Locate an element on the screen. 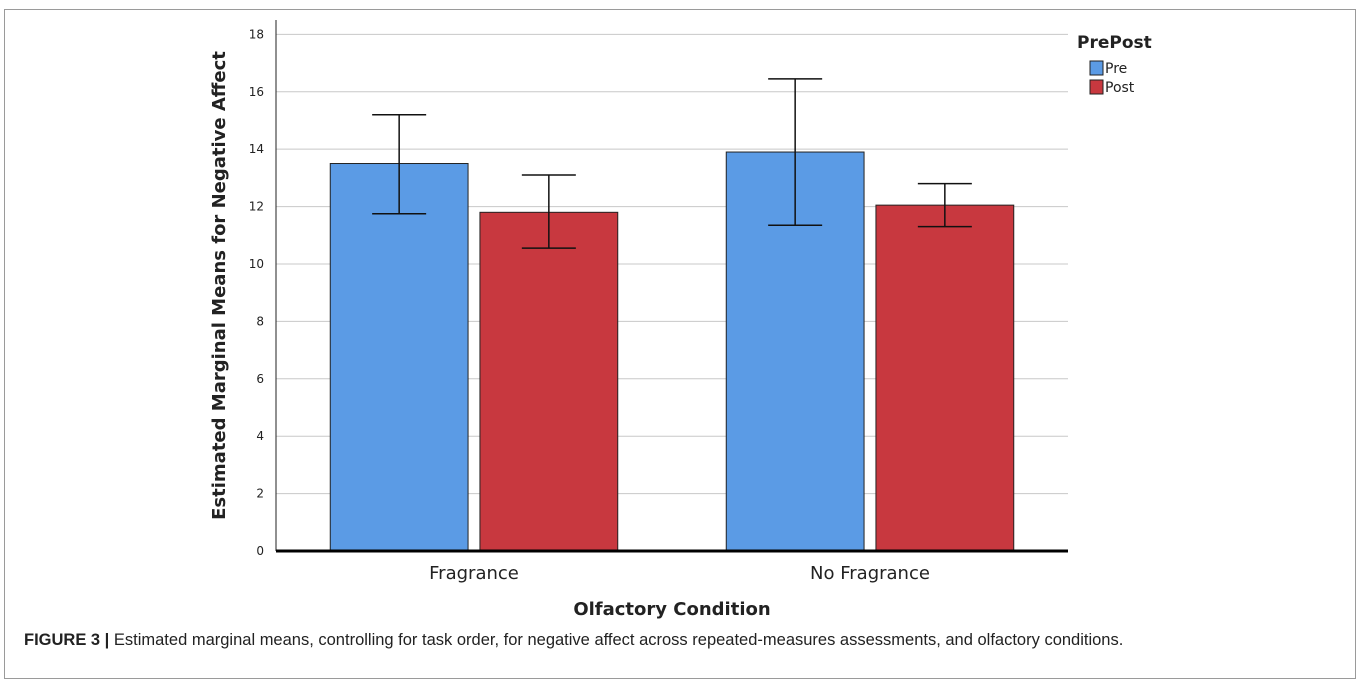  legend: PrePost PrePost is located at coordinates (1114, 64).